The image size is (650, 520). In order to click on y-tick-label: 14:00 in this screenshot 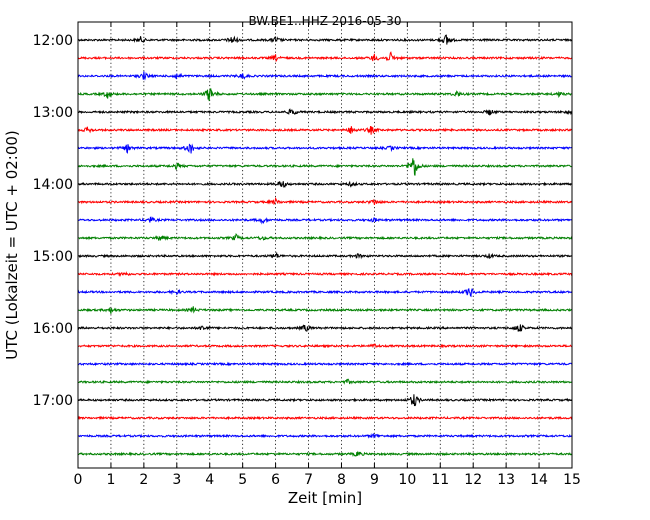, I will do `click(53, 185)`.